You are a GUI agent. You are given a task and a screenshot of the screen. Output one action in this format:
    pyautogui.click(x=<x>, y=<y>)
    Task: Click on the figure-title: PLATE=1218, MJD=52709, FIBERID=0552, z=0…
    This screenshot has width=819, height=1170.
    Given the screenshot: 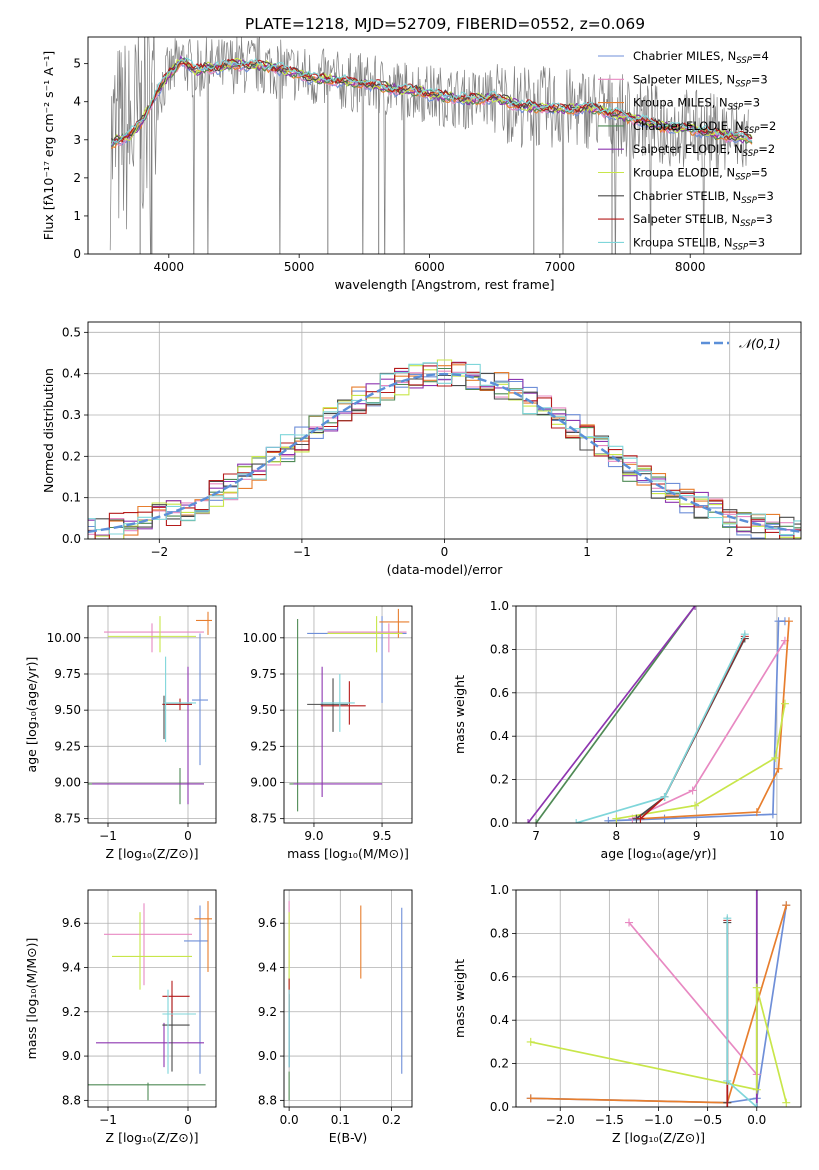 What is the action you would take?
    pyautogui.click(x=445, y=24)
    